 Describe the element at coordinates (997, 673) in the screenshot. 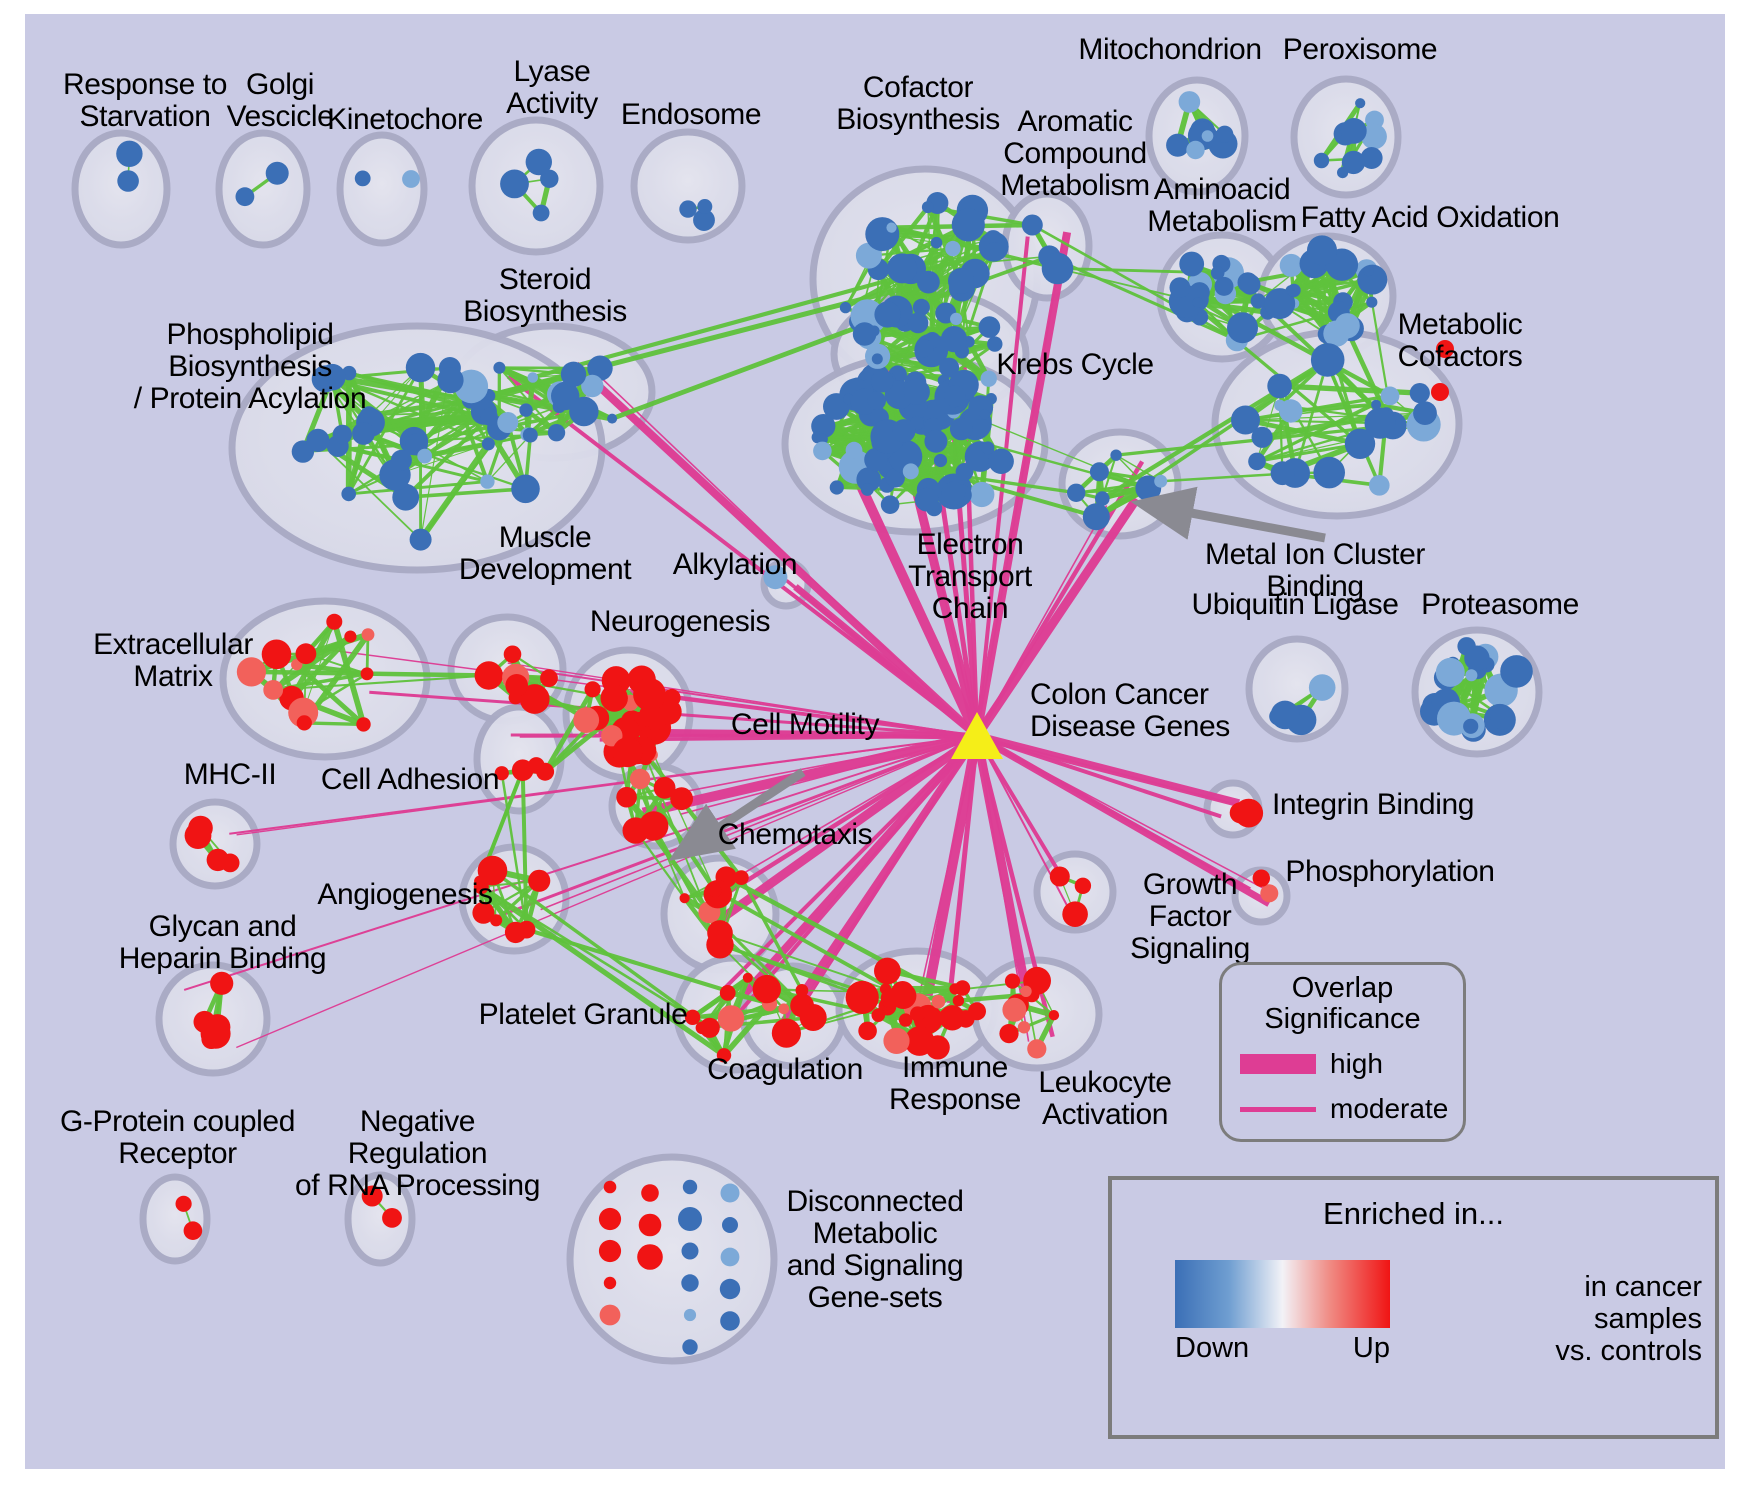

I see `annotation-arrows` at that location.